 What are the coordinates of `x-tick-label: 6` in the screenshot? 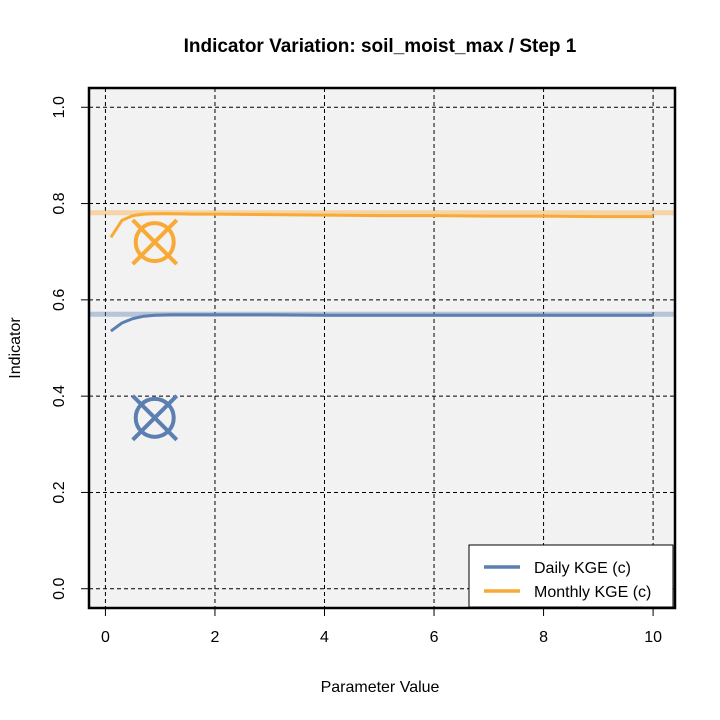 It's located at (434, 637).